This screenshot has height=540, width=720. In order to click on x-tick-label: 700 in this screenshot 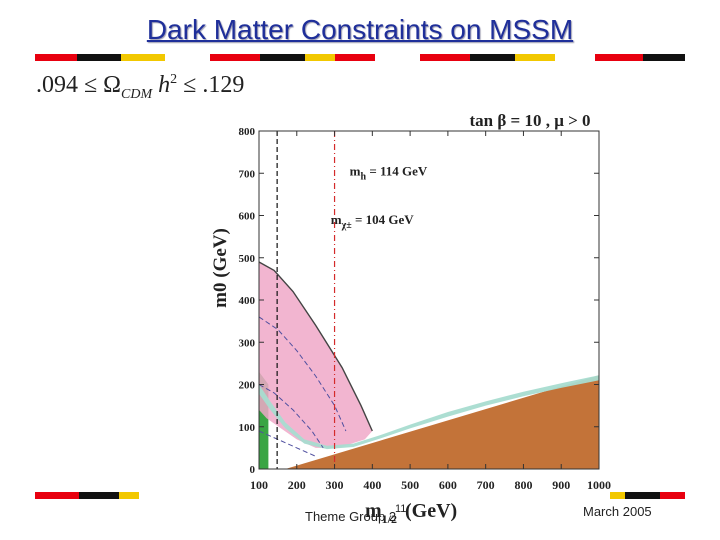, I will do `click(486, 485)`.